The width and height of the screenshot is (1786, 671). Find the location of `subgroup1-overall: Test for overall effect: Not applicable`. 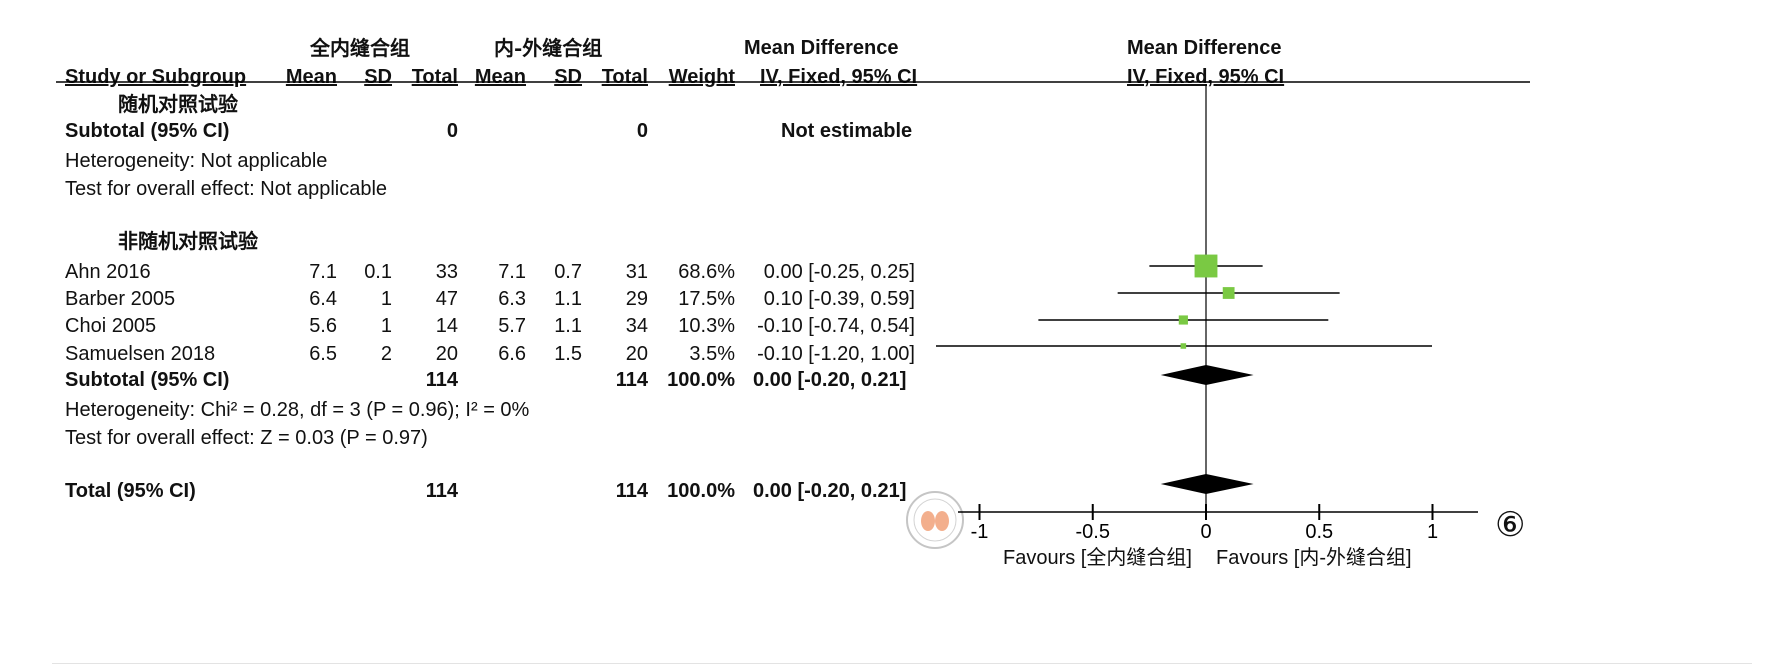

subgroup1-overall: Test for overall effect: Not applicable is located at coordinates (226, 189).